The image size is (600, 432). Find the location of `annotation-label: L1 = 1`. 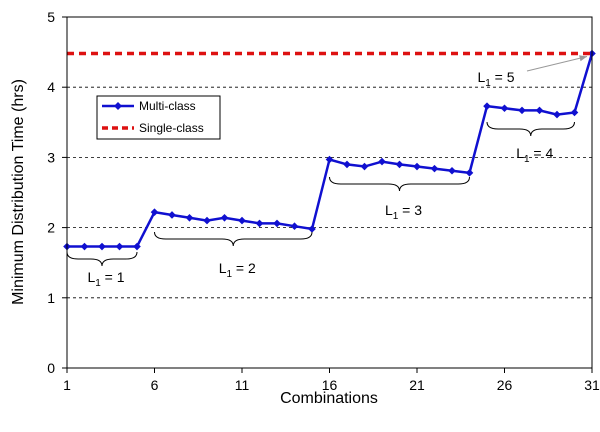

annotation-label: L1 = 1 is located at coordinates (105, 279).